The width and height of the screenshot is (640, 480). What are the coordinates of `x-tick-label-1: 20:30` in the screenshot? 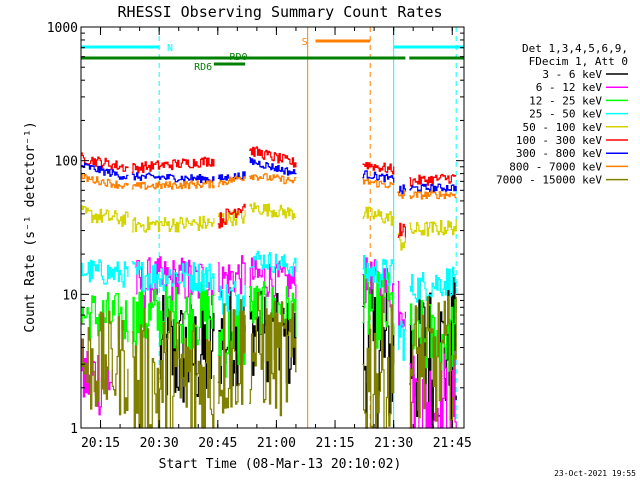 It's located at (159, 443).